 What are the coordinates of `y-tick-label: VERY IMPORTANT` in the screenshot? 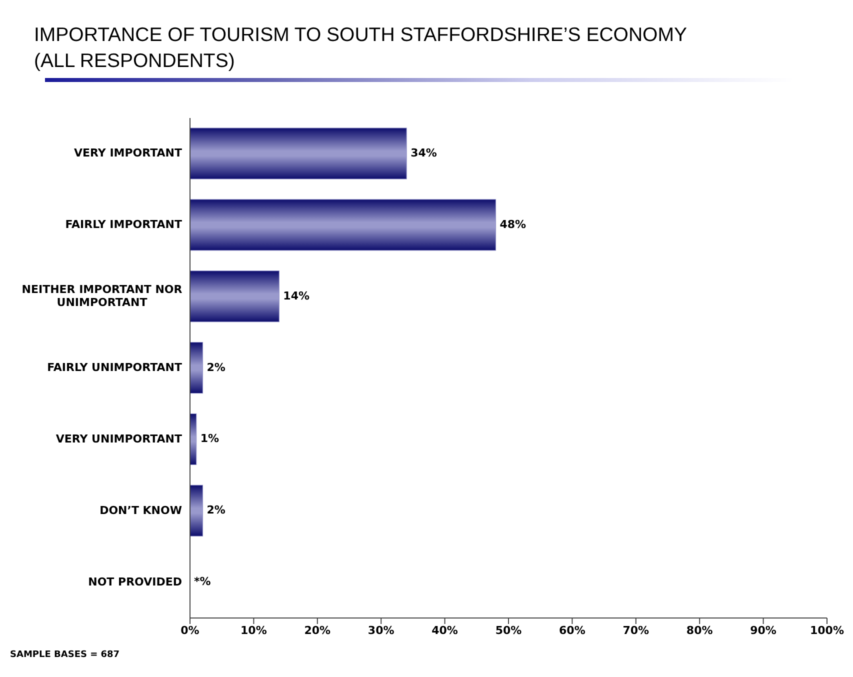 It's located at (128, 153).